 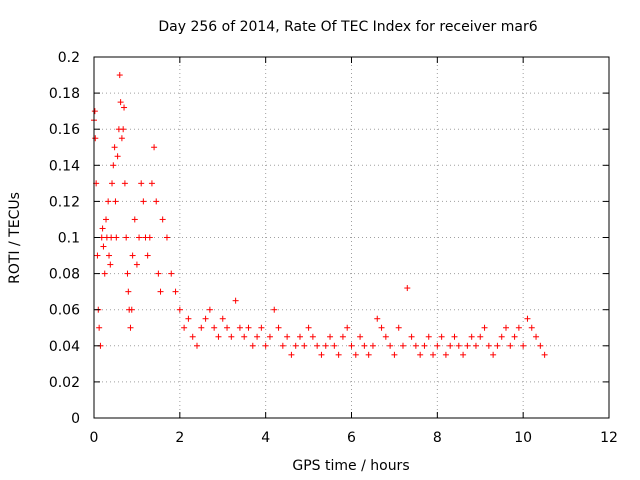 I want to click on x-tick-label: 4, so click(x=265, y=438).